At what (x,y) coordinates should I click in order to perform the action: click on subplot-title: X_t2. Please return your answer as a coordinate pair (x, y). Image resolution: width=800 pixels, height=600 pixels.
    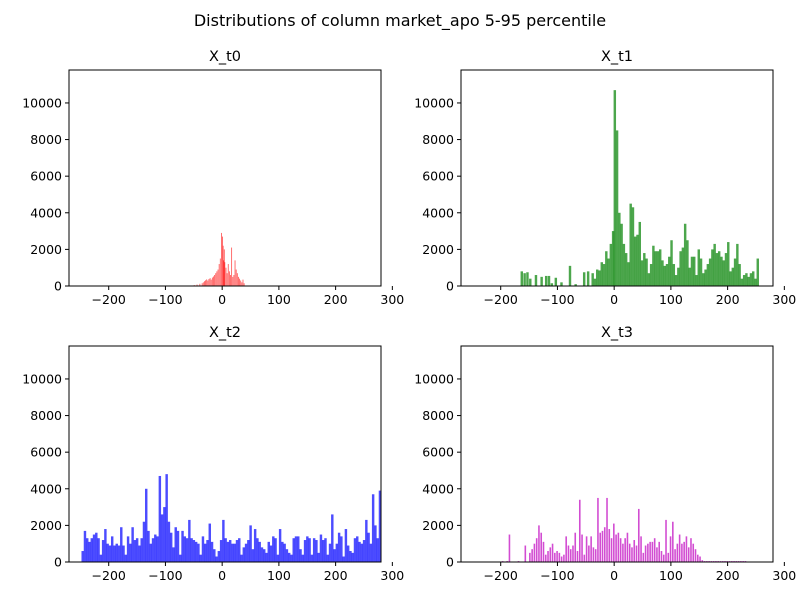
    Looking at the image, I should click on (225, 333).